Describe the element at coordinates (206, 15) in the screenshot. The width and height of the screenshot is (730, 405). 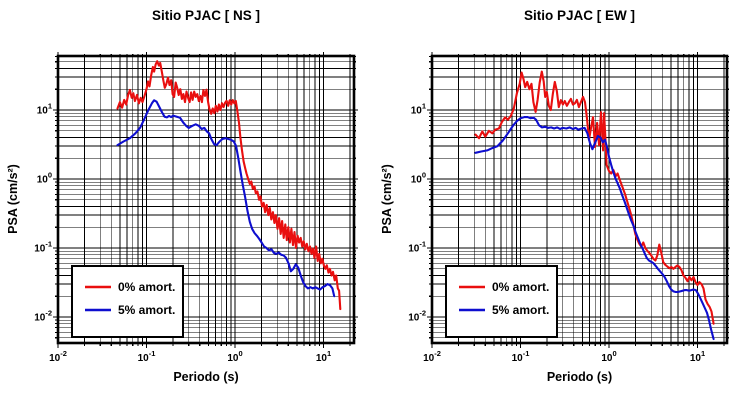
I see `chart-title: Sitio PJAC [ NS ]` at that location.